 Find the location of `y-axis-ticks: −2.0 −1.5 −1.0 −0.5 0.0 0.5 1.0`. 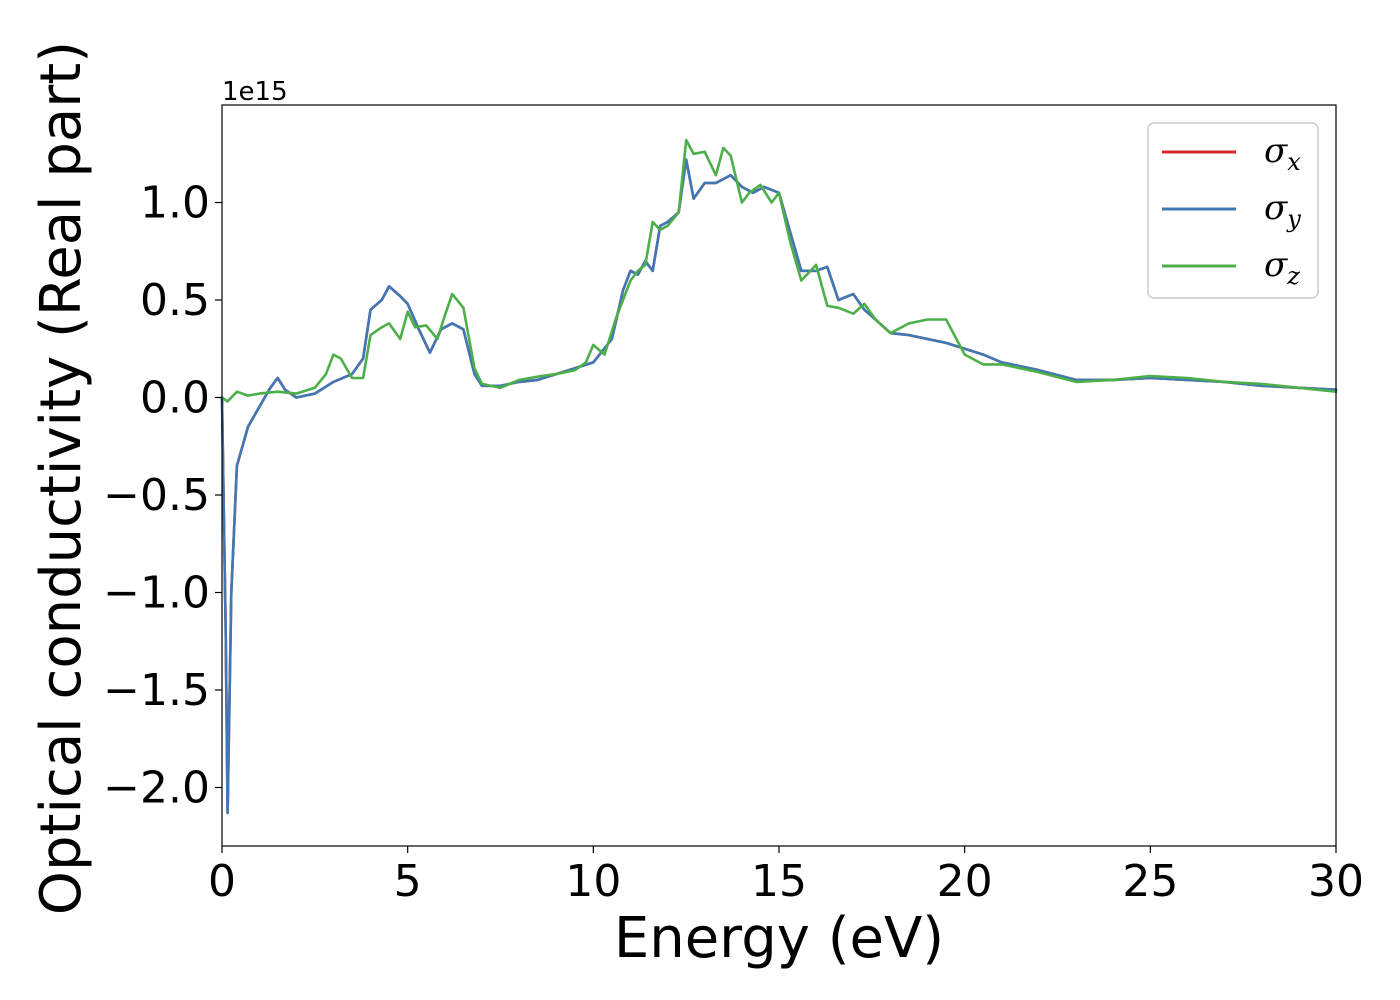

y-axis-ticks: −2.0 −1.5 −1.0 −0.5 0.0 0.5 1.0 is located at coordinates (162, 496).